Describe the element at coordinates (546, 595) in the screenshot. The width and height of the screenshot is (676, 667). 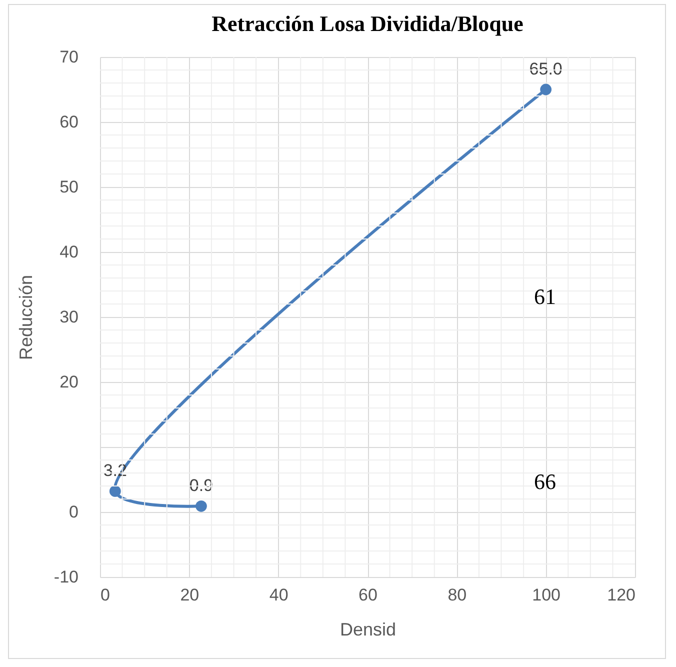
I see `x-tick-label: 100` at that location.